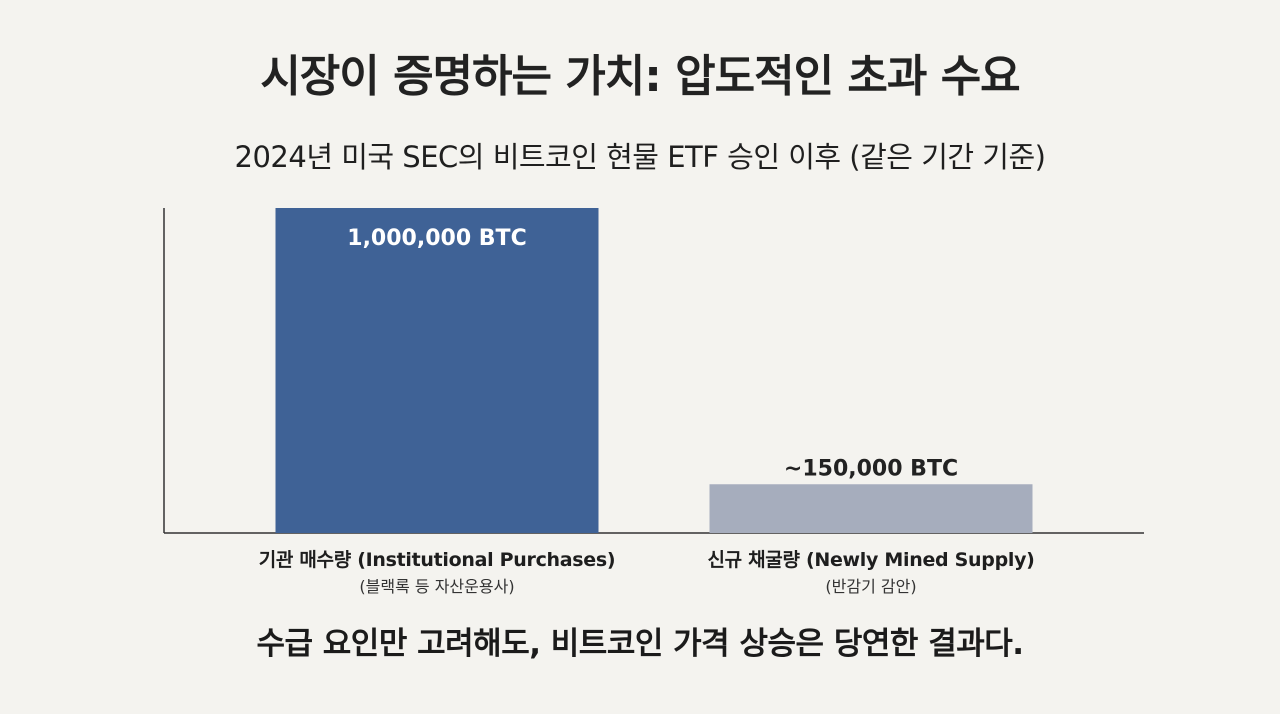 Image resolution: width=1280 pixels, height=714 pixels. I want to click on category-label-institutional: 기관 매수량 (Institutional Purchases), so click(437, 560).